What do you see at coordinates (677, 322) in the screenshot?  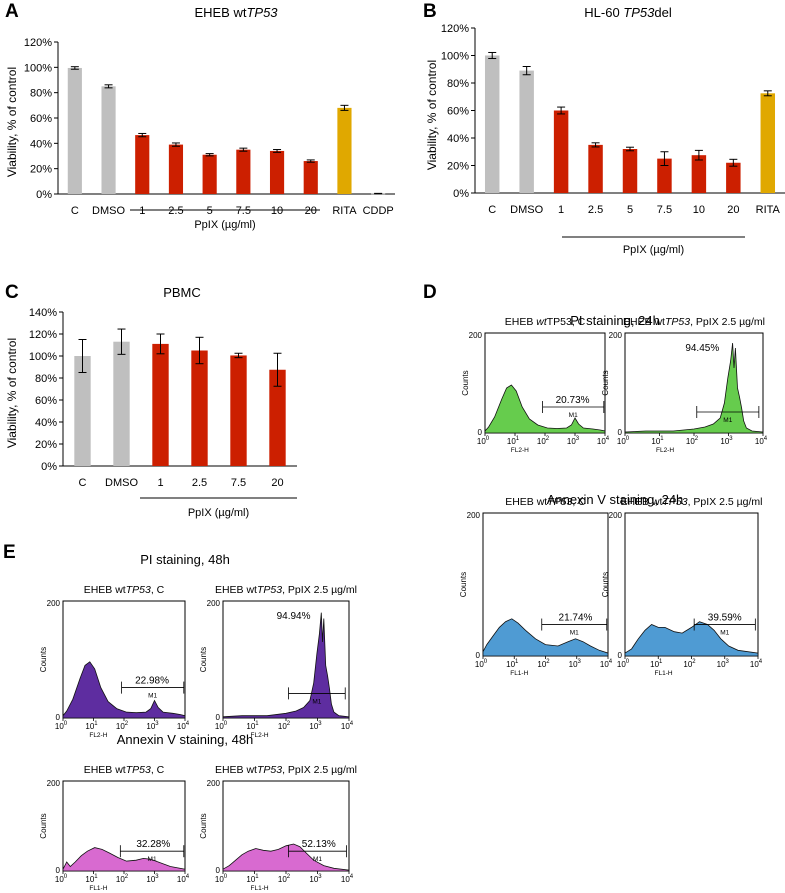 I see `flow-d-1-title-part: TP53` at bounding box center [677, 322].